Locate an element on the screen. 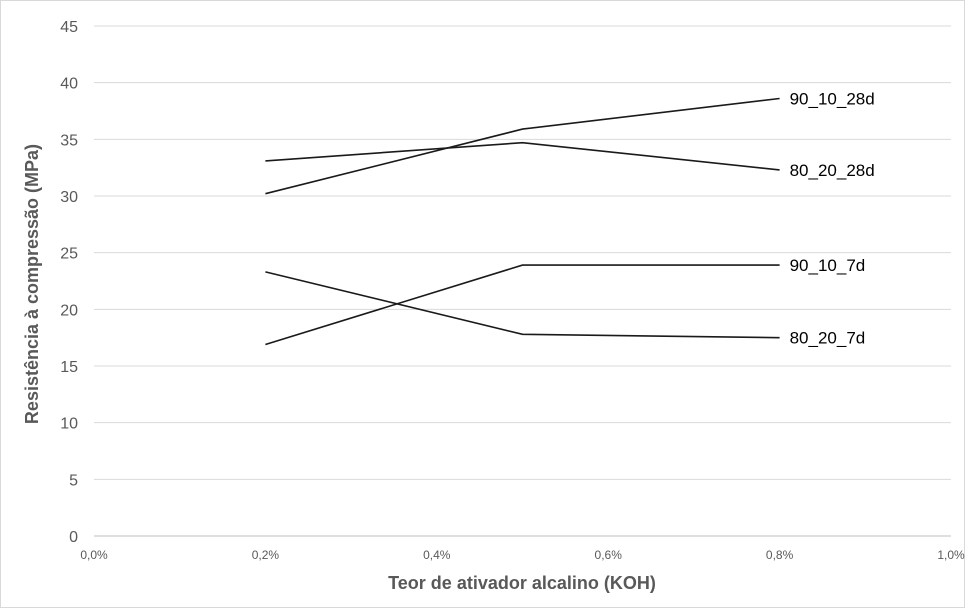  series-line-90_10_7d is located at coordinates (522, 305).